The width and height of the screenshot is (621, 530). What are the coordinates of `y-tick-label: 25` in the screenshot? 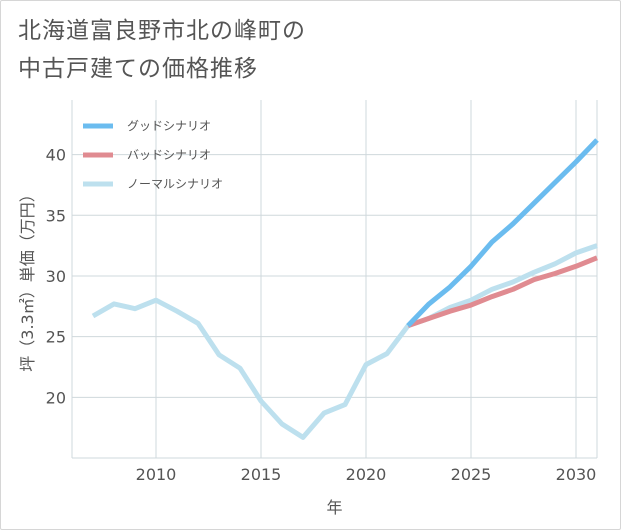 It's located at (56, 337).